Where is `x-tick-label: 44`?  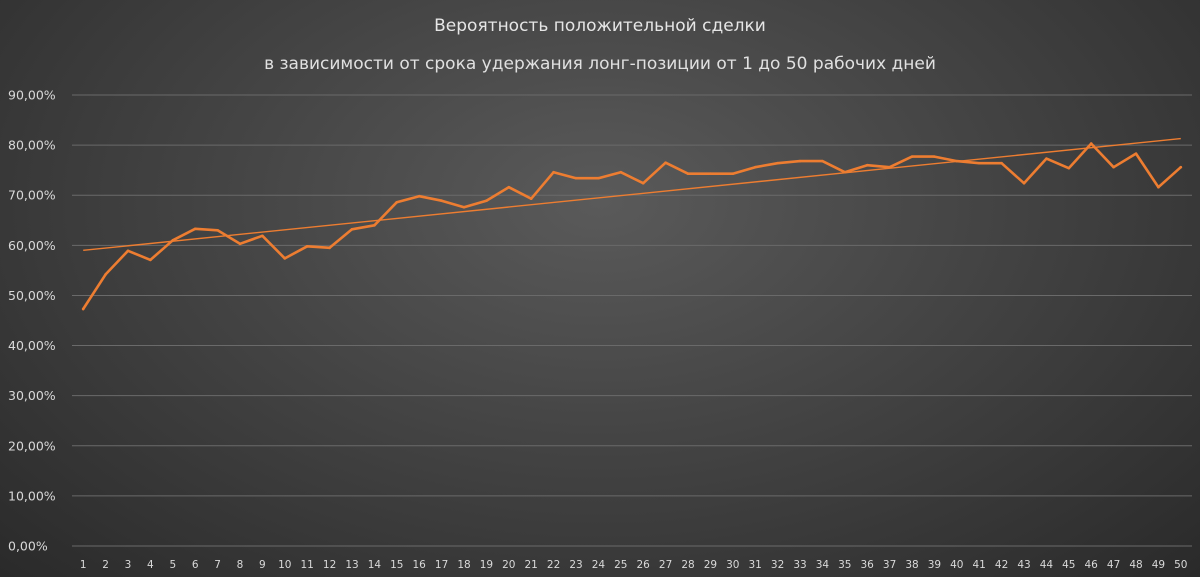 x-tick-label: 44 is located at coordinates (1047, 565).